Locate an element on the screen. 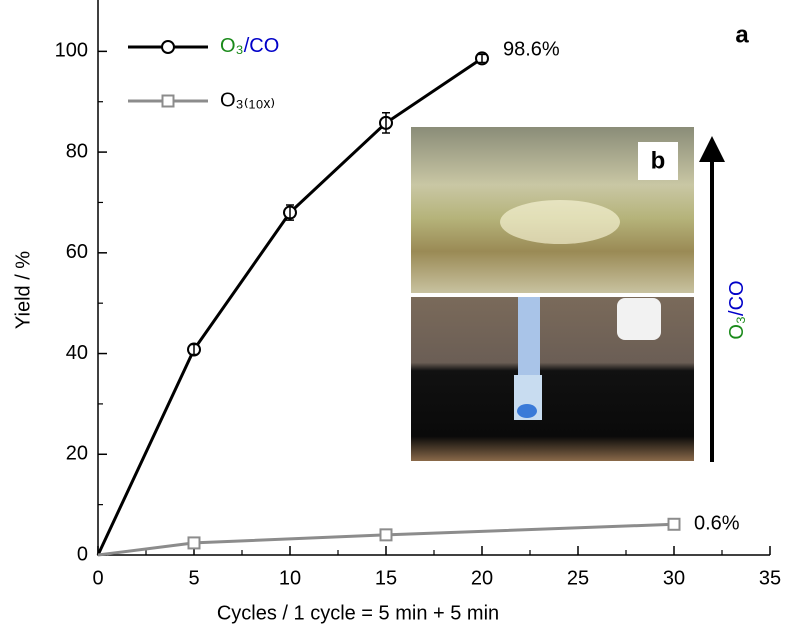 The width and height of the screenshot is (788, 632). x-tick-label: 30 is located at coordinates (674, 578).